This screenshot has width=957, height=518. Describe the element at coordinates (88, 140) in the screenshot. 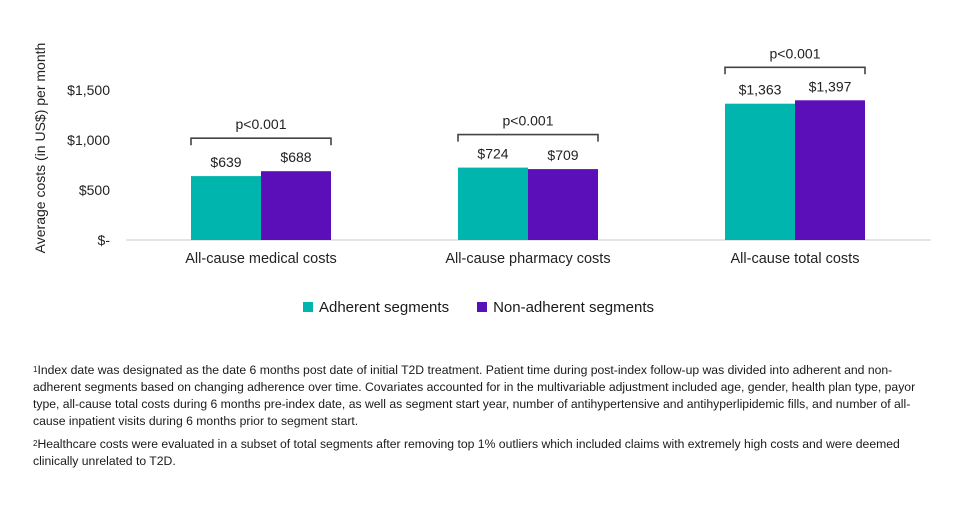

I see `y-tick-label: $1,000` at that location.